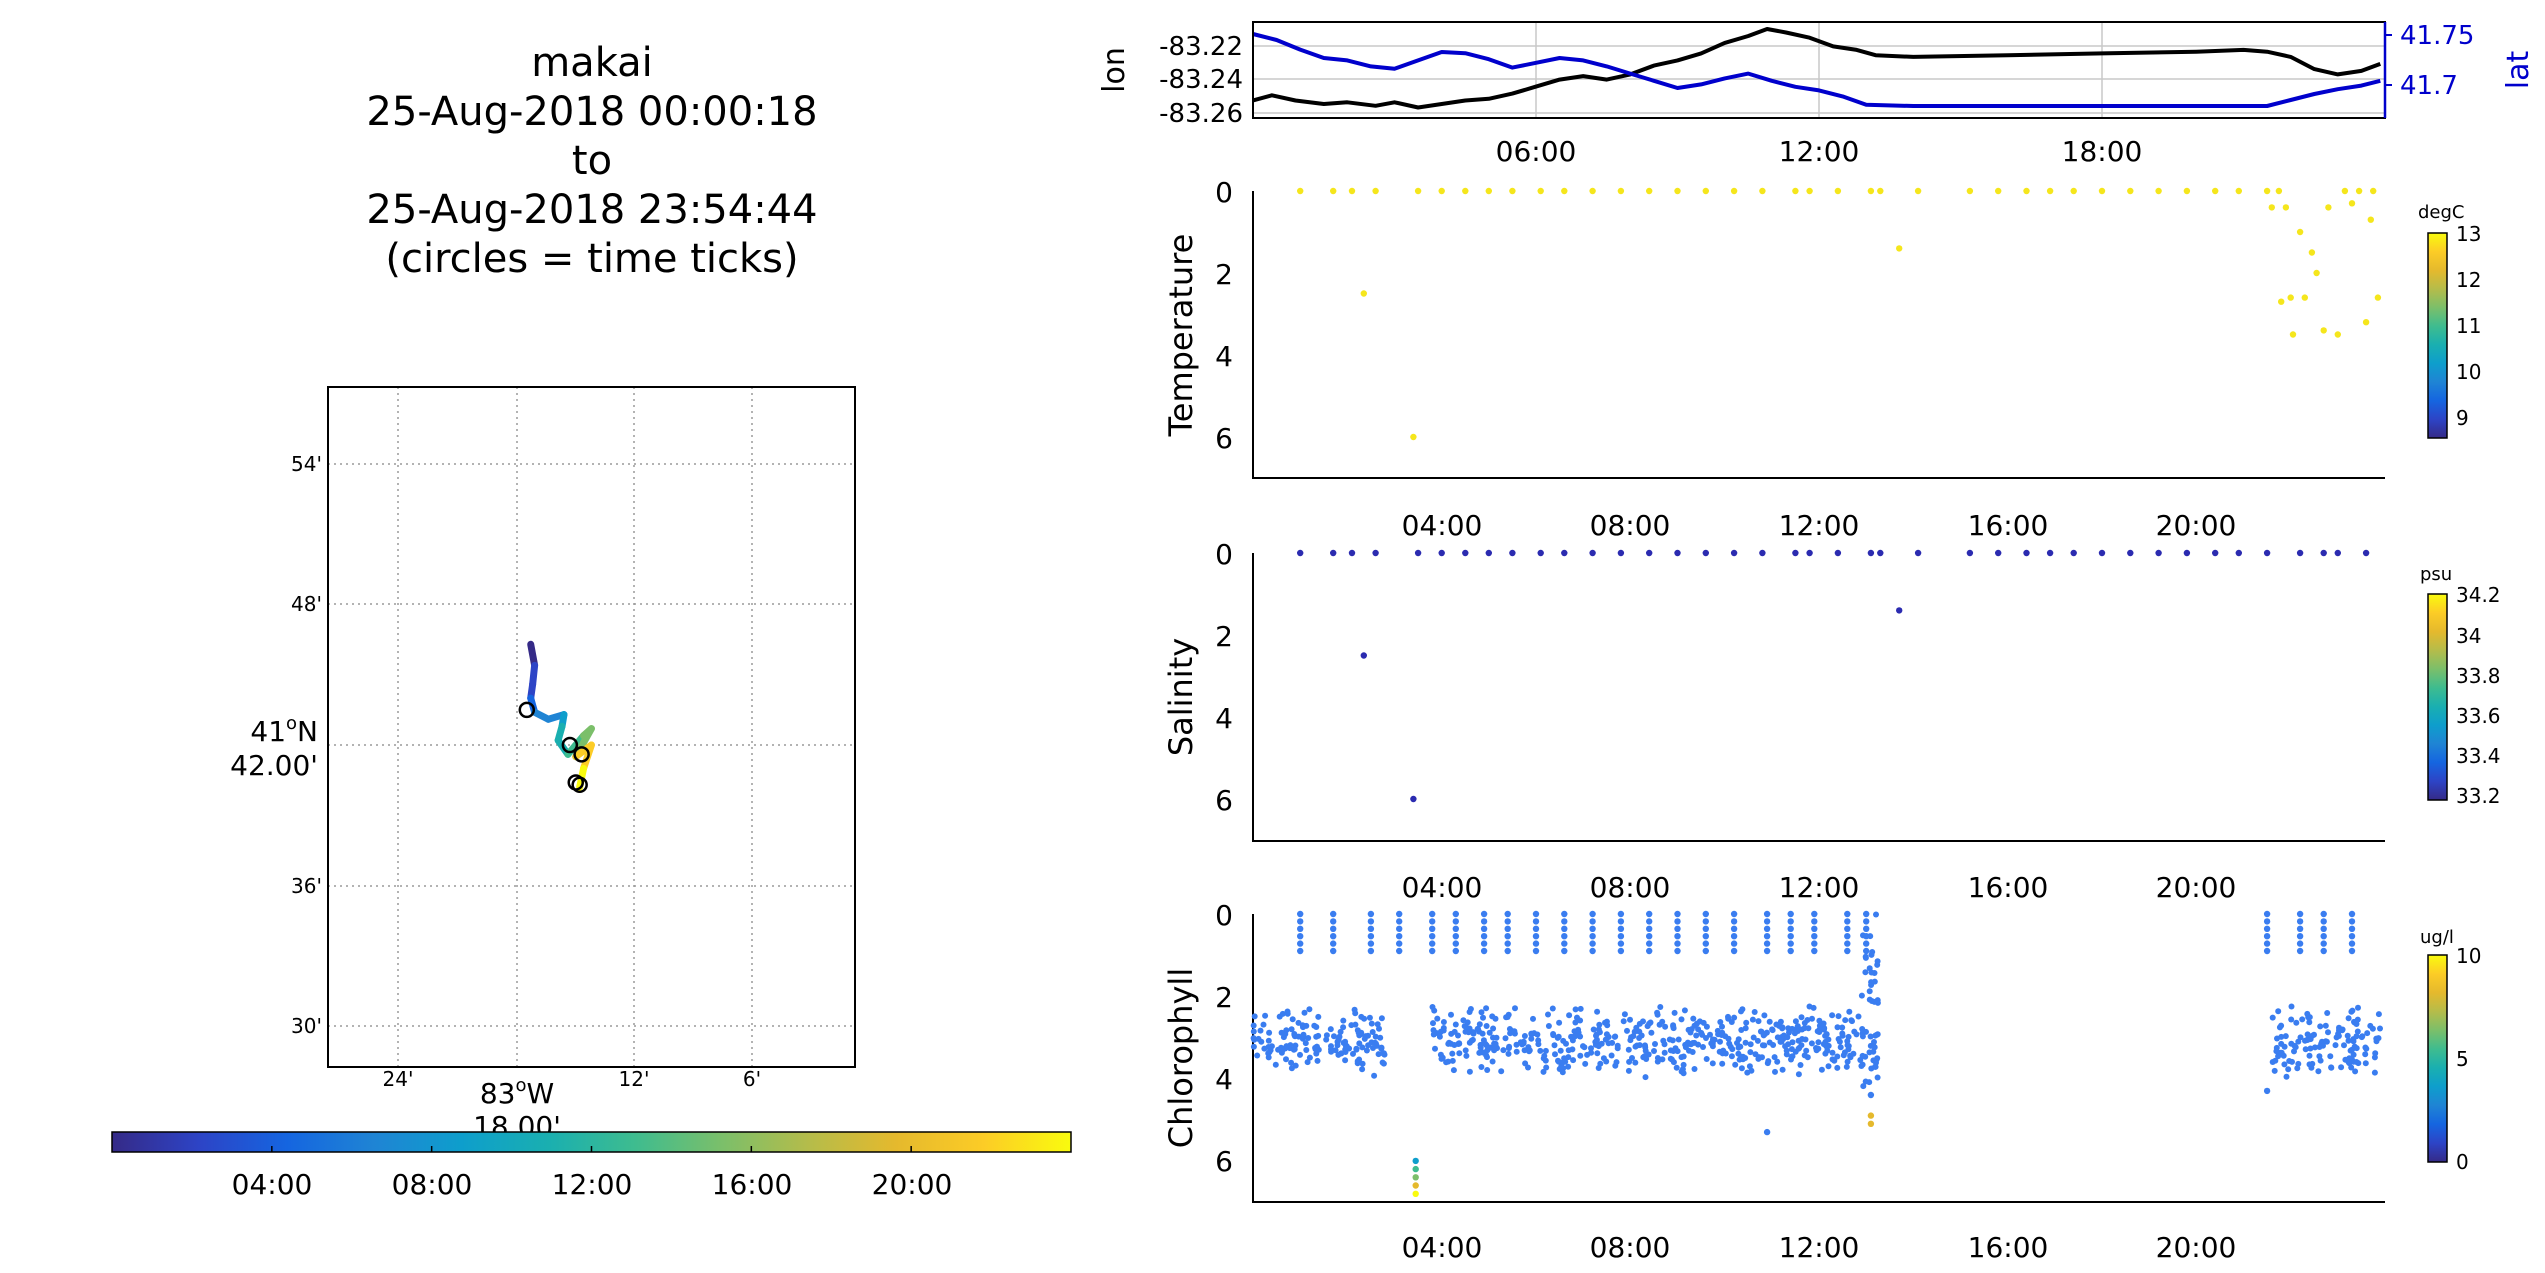 The width and height of the screenshot is (2545, 1273). I want to click on salinity-x-tick-label: 12:00, so click(1819, 887).